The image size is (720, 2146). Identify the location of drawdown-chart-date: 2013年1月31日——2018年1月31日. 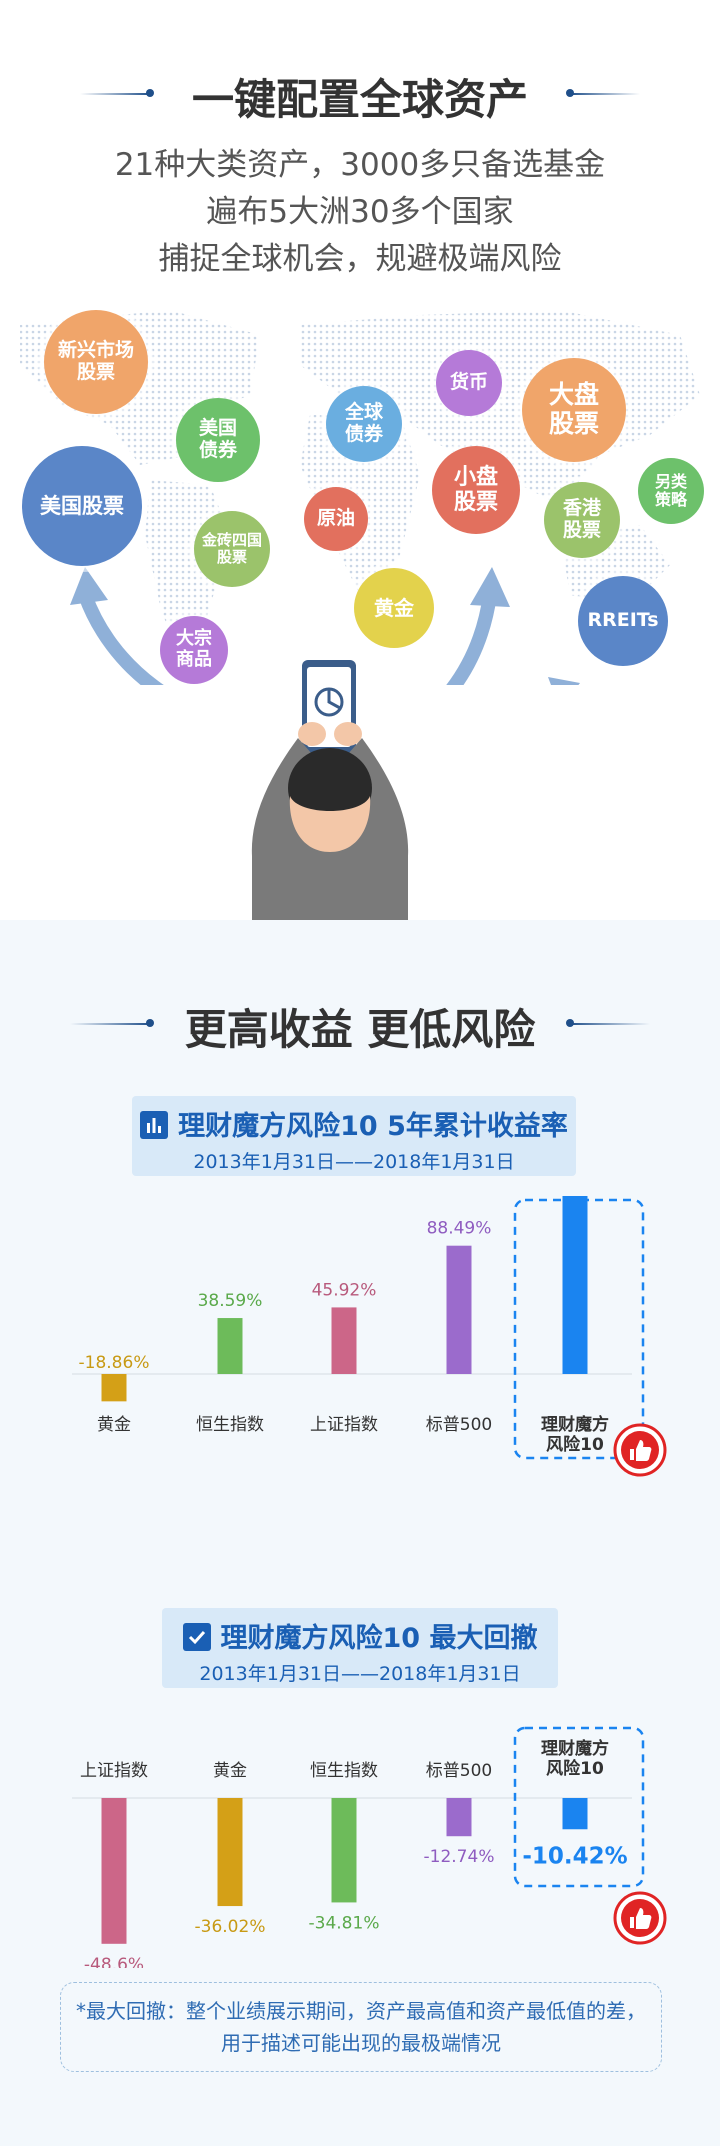
(360, 1674).